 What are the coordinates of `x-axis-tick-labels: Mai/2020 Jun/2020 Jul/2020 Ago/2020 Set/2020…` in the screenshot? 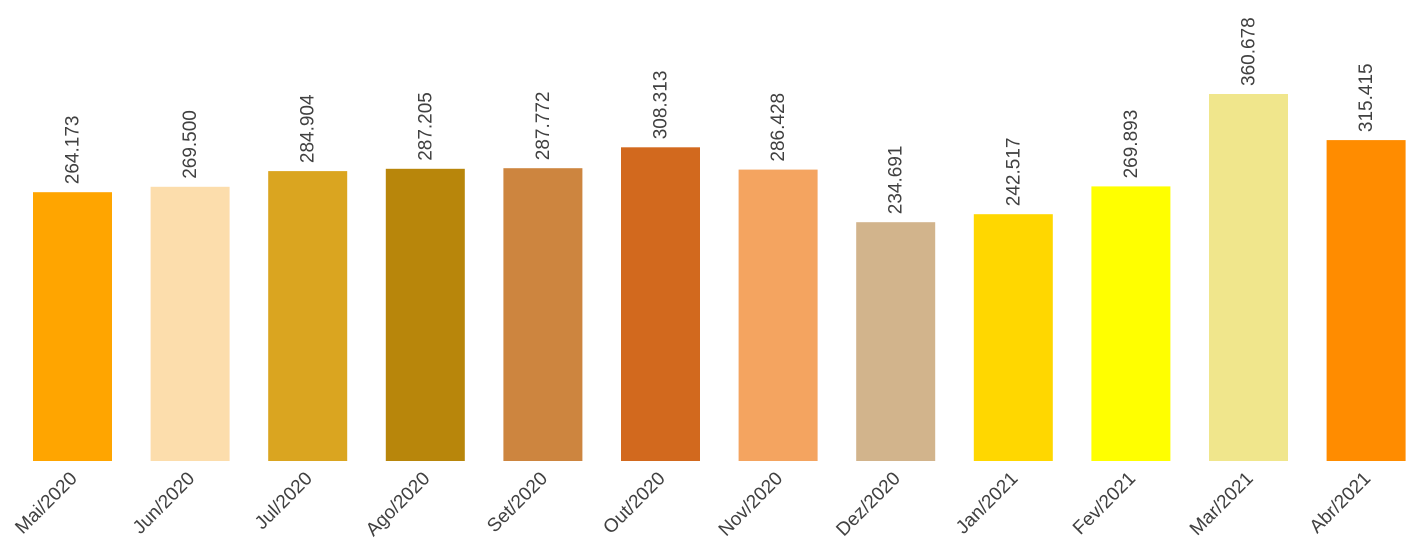 It's located at (693, 504).